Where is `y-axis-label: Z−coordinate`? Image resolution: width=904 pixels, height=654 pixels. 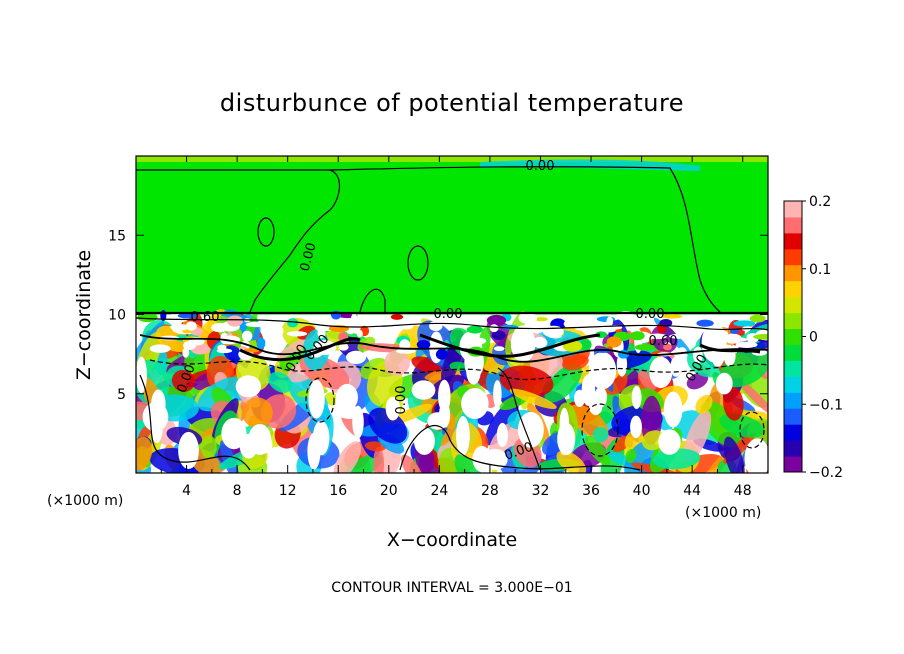
y-axis-label: Z−coordinate is located at coordinates (84, 315).